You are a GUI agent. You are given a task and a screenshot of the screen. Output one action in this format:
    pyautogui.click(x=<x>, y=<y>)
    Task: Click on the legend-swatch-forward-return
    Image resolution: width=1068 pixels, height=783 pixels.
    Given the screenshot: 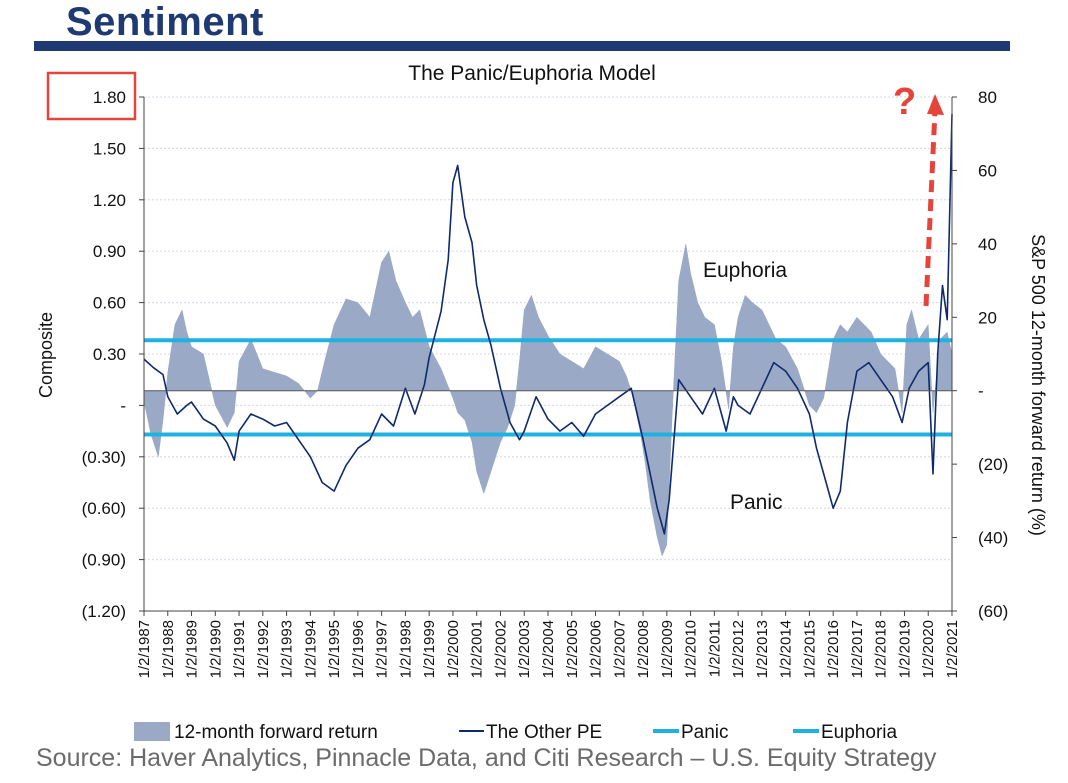 What is the action you would take?
    pyautogui.click(x=152, y=731)
    